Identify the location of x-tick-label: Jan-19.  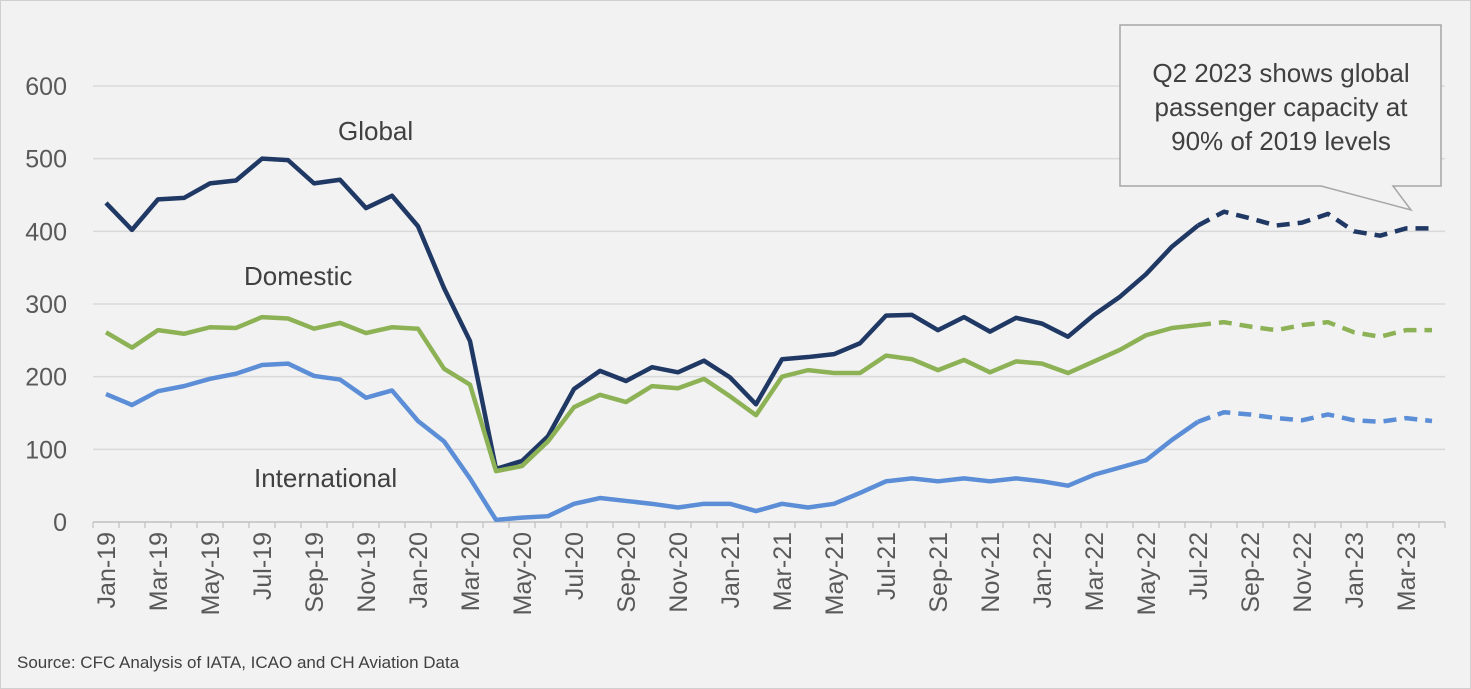
(107, 570).